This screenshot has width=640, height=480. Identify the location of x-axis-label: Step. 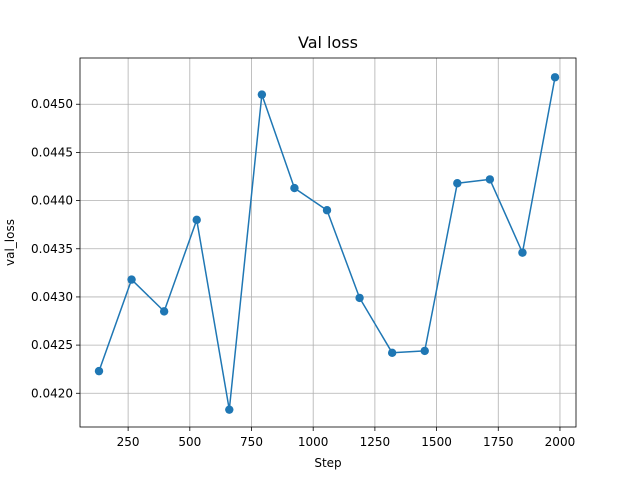
(327, 463).